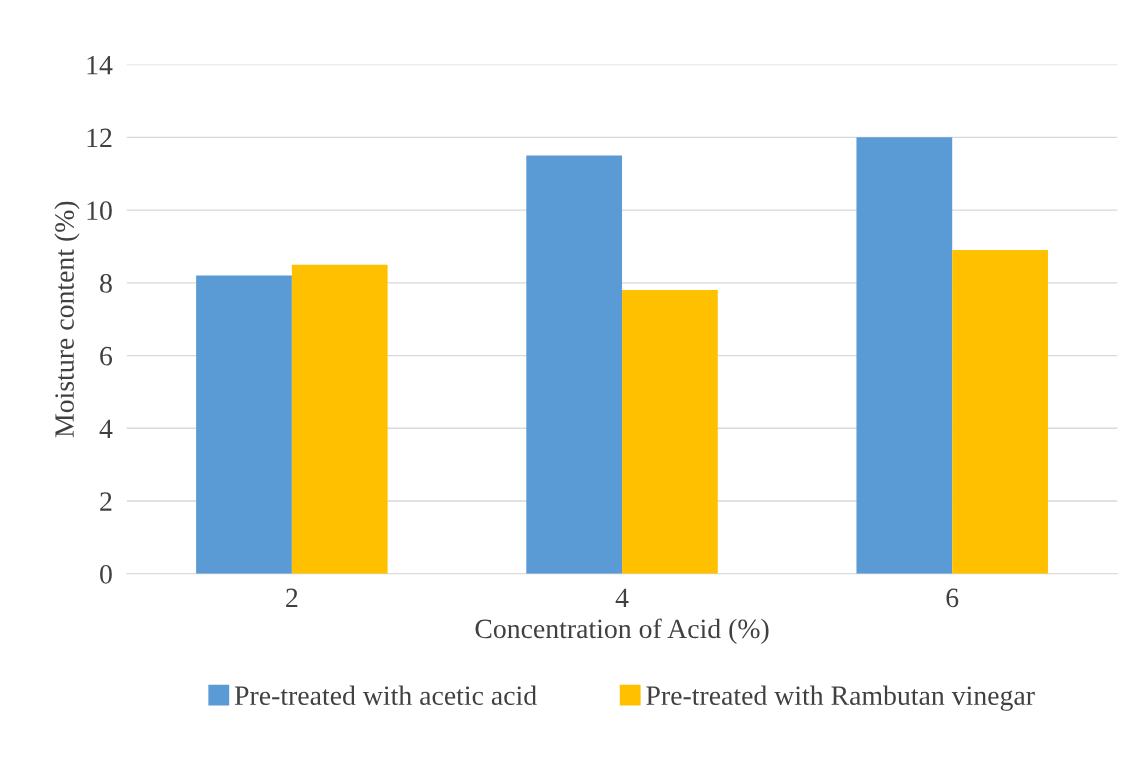 This screenshot has height=760, width=1132. Describe the element at coordinates (840, 698) in the screenshot. I see `legend-label: Pre-treated with Rambutan vinegar` at that location.